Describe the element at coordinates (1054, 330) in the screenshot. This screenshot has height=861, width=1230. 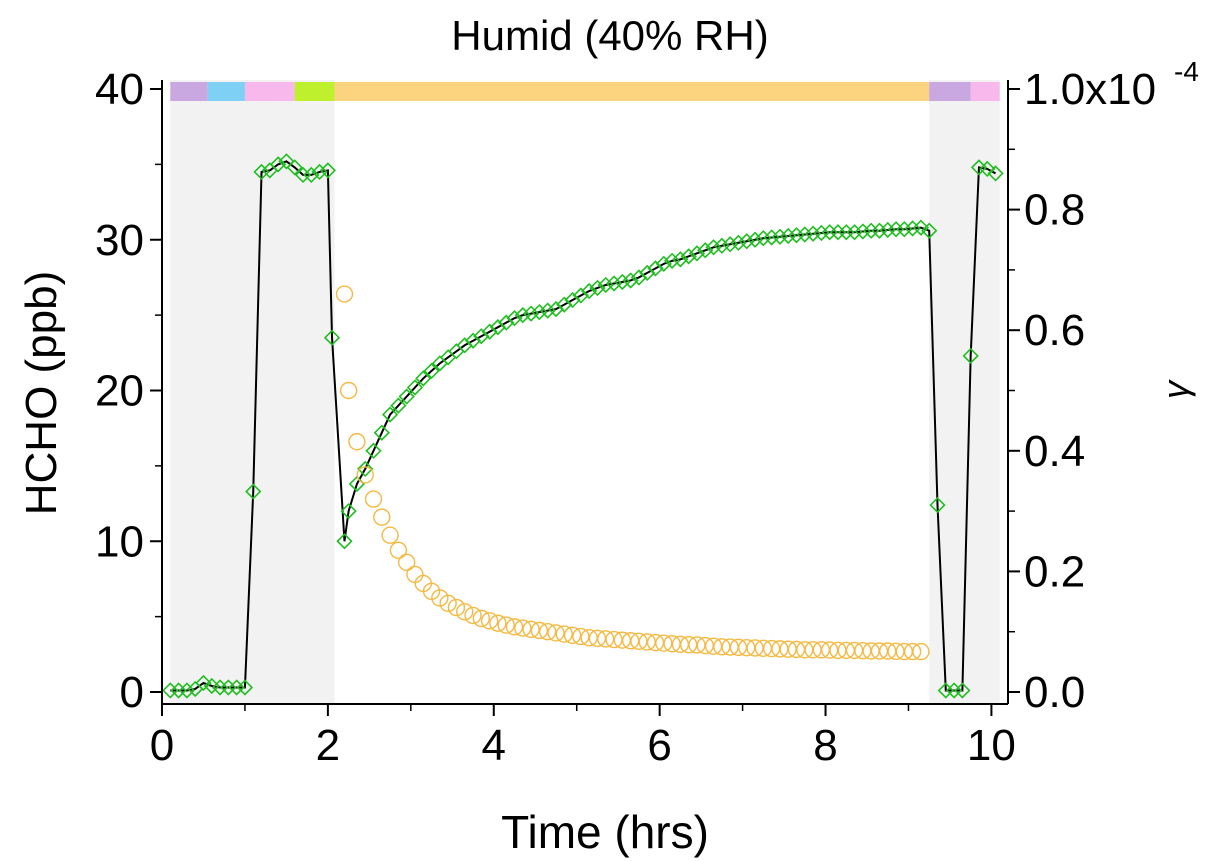
I see `y2-tick-label: 0.6` at that location.